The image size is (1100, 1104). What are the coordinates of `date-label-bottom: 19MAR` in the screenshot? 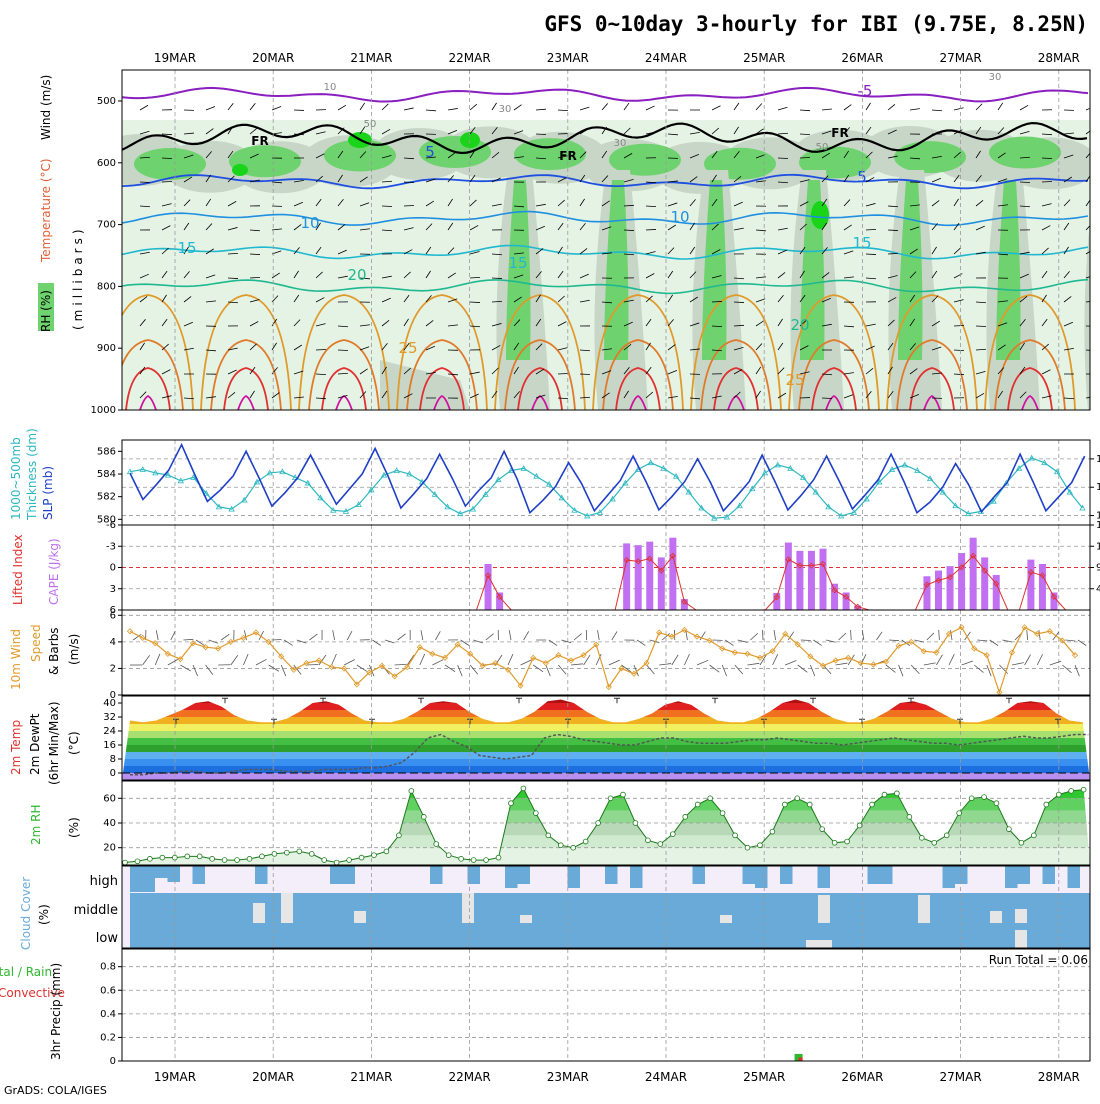 It's located at (175, 1077).